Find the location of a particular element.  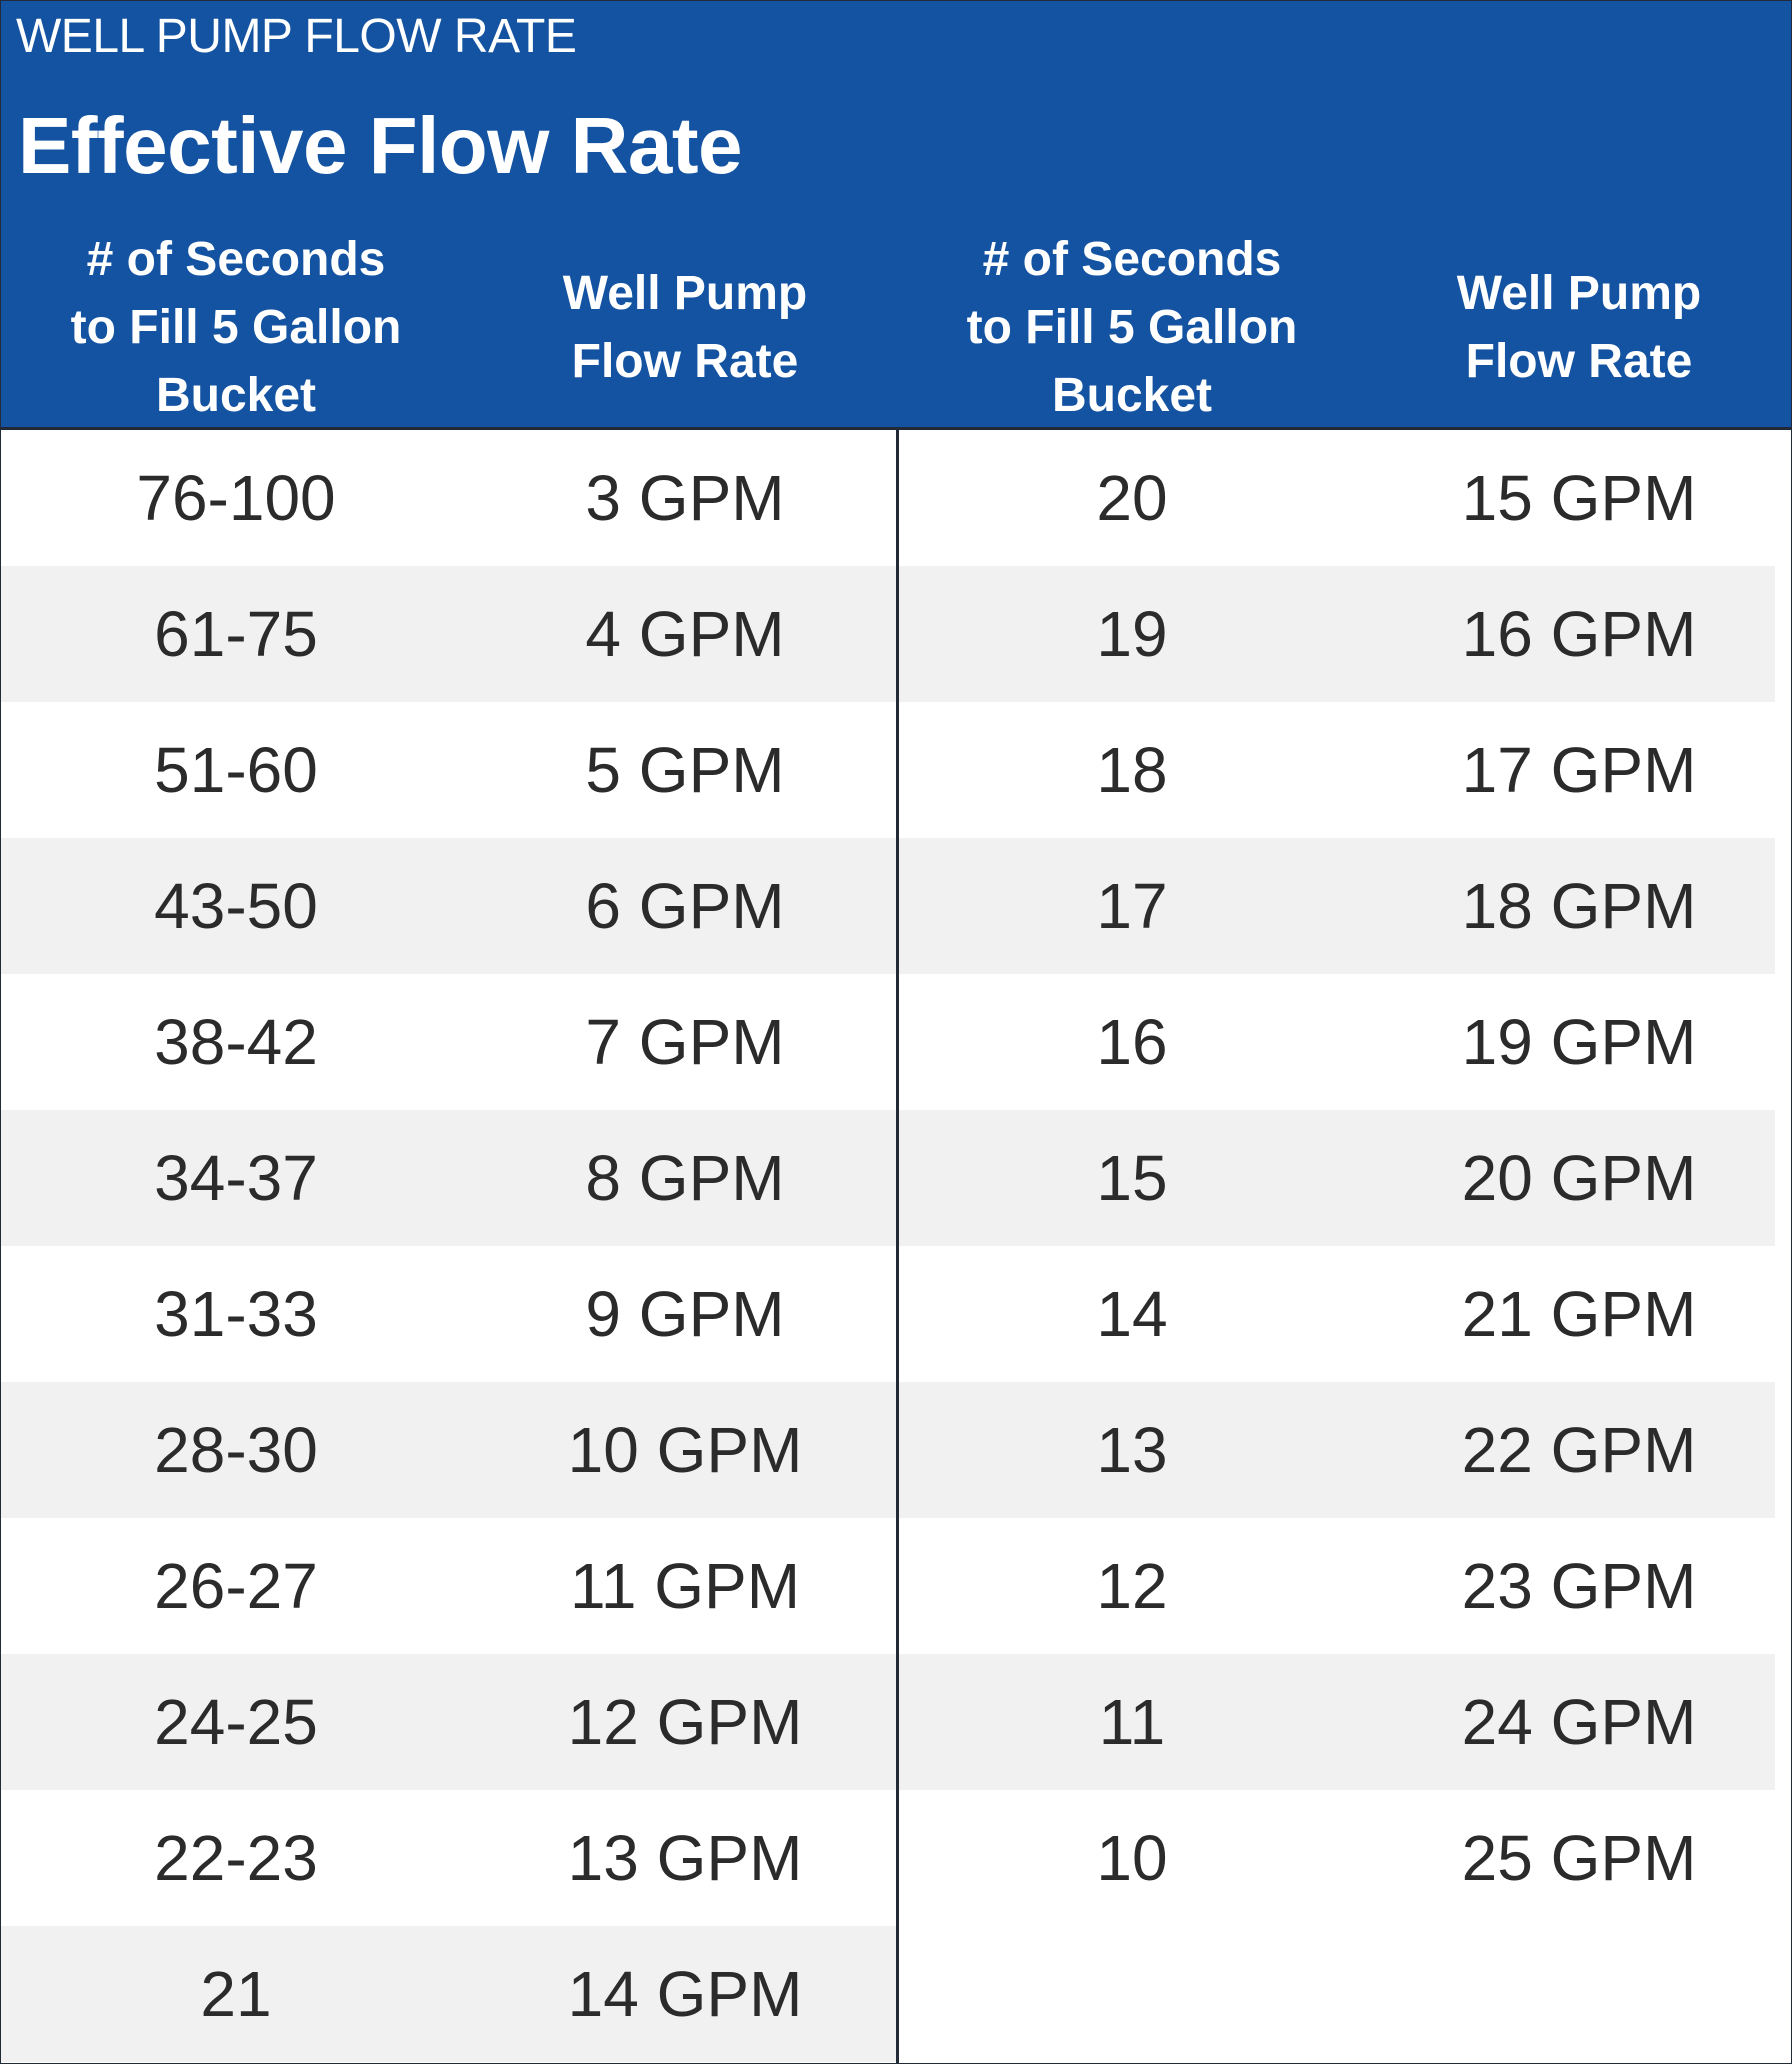

seconds-cell-right: 17 is located at coordinates (1132, 906).